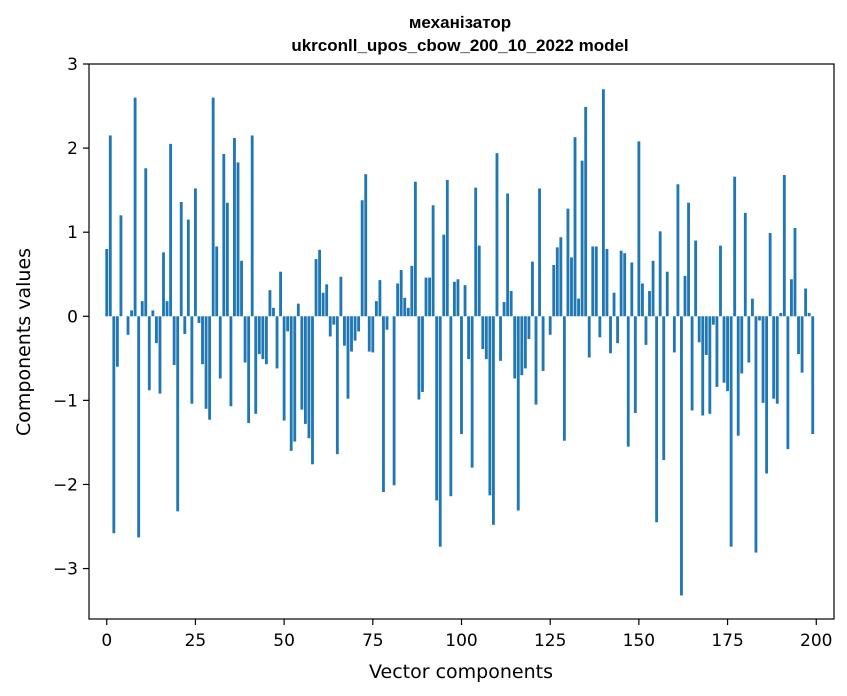 The height and width of the screenshot is (696, 847). What do you see at coordinates (373, 641) in the screenshot?
I see `x-tick-label: 75` at bounding box center [373, 641].